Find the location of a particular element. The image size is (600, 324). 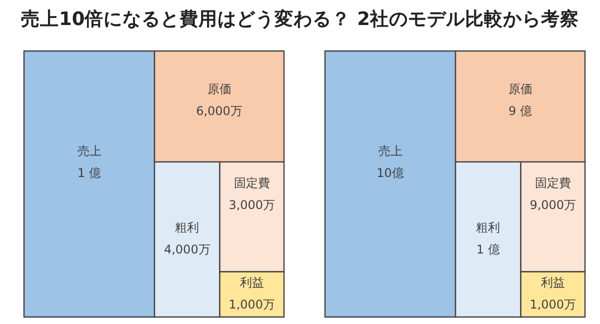

data-label: 3,000万 is located at coordinates (252, 205).